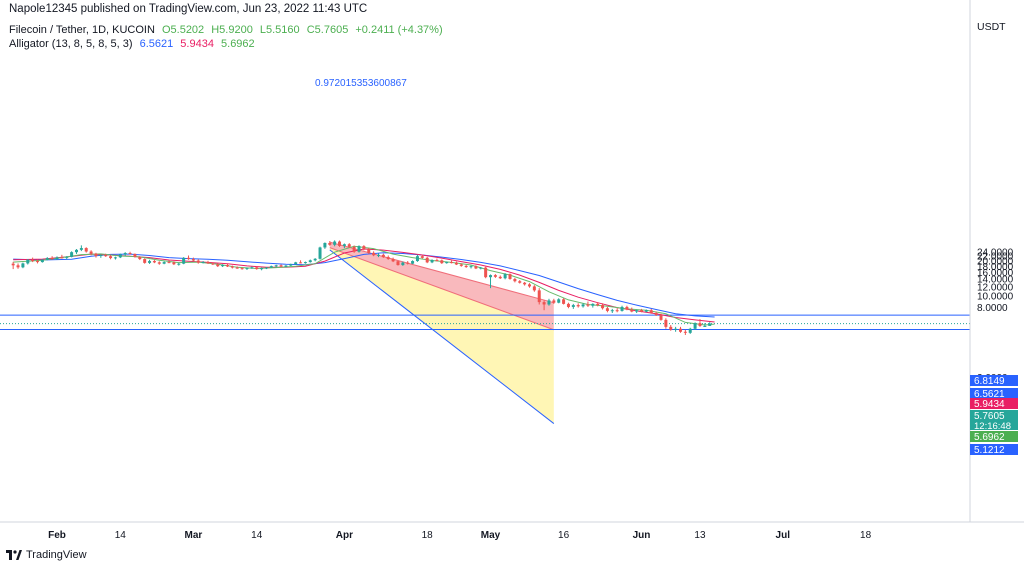  What do you see at coordinates (442, 289) in the screenshot?
I see `channel-mid-line` at bounding box center [442, 289].